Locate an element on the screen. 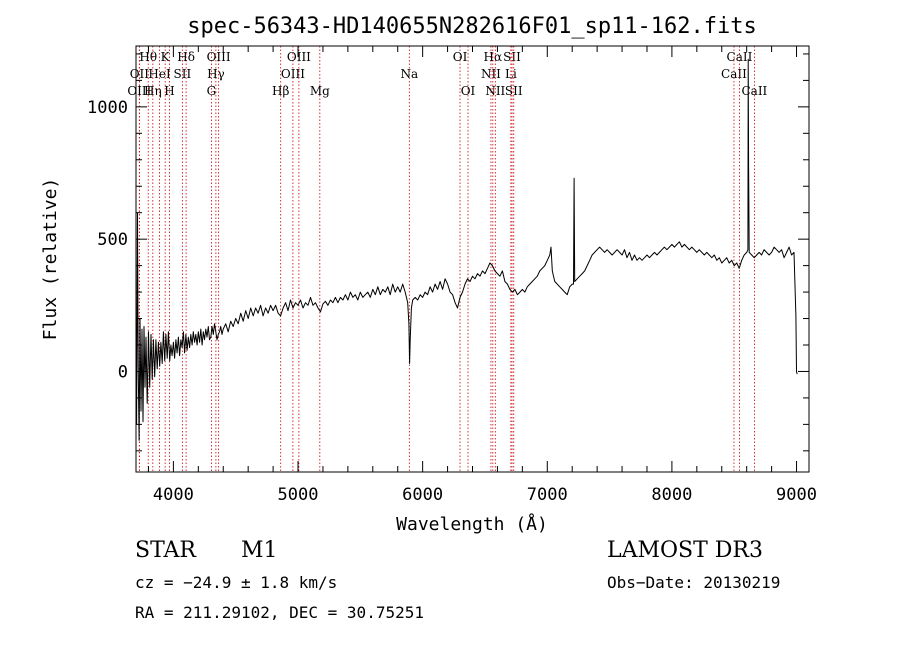 Image resolution: width=900 pixels, height=649 pixels. x-tick-label: 6000 is located at coordinates (422, 495).